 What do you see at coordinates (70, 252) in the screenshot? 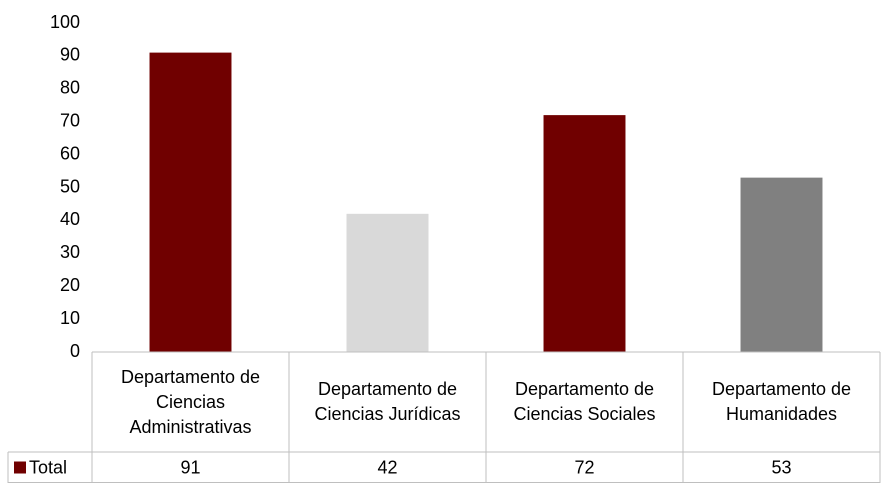
I see `y-tick-label: 30` at bounding box center [70, 252].